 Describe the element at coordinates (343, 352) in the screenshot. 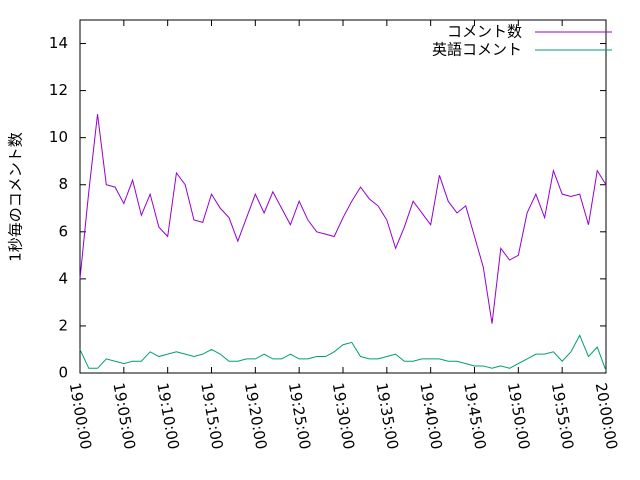

I see `data-line` at that location.